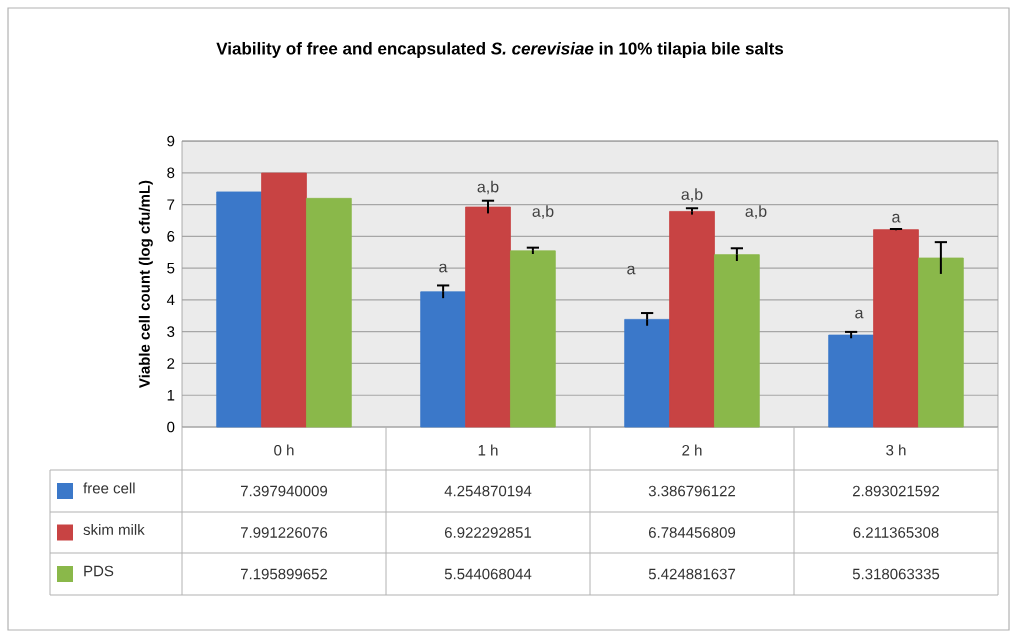  What do you see at coordinates (284, 532) in the screenshot?
I see `data-label: 7.991226076` at bounding box center [284, 532].